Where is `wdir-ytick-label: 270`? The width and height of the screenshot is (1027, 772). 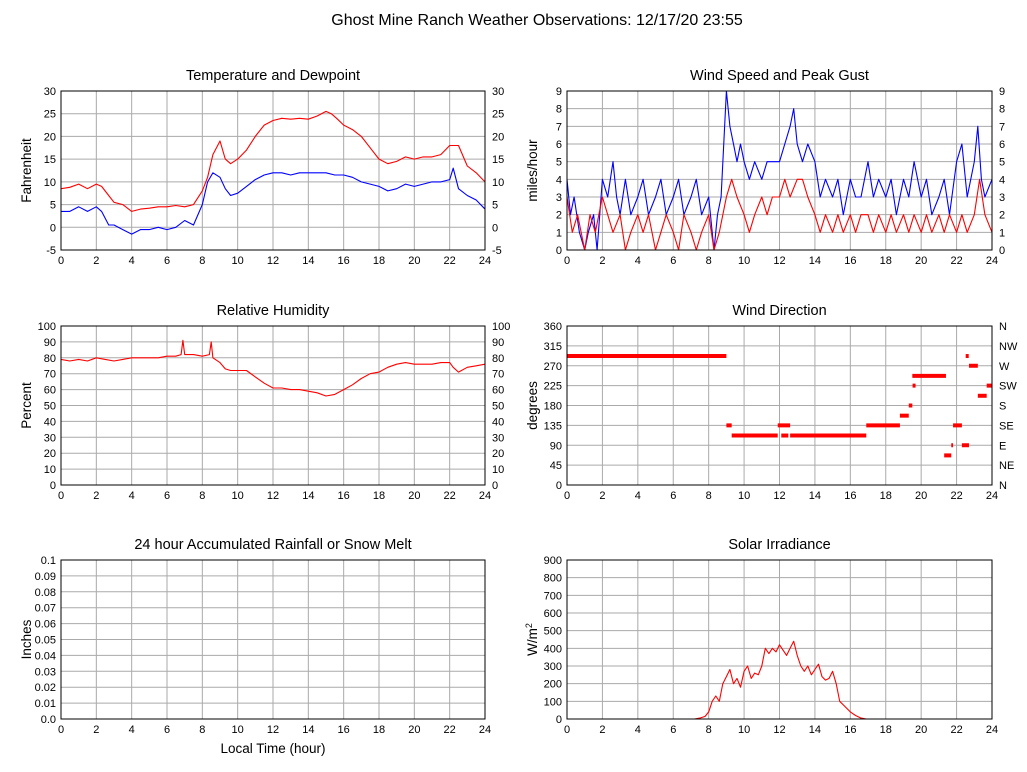 wdir-ytick-label: 270 is located at coordinates (553, 367).